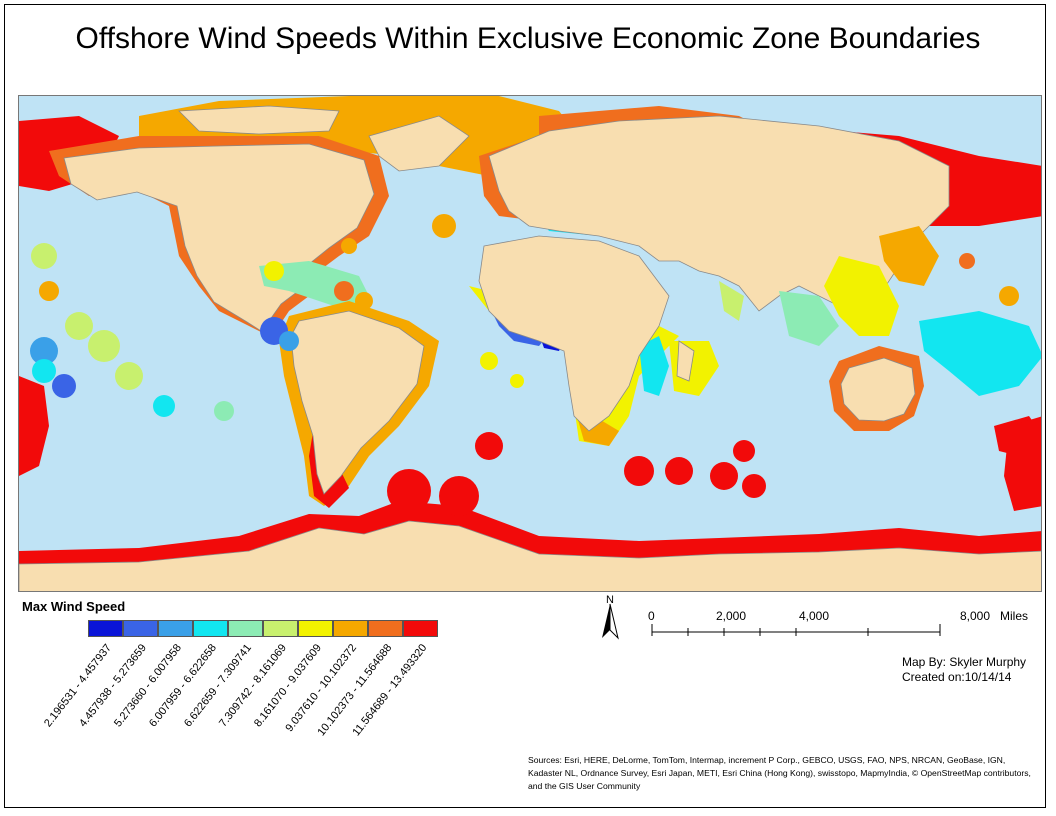 The width and height of the screenshot is (1056, 816). Describe the element at coordinates (1014, 616) in the screenshot. I see `scale-unit: Miles` at that location.